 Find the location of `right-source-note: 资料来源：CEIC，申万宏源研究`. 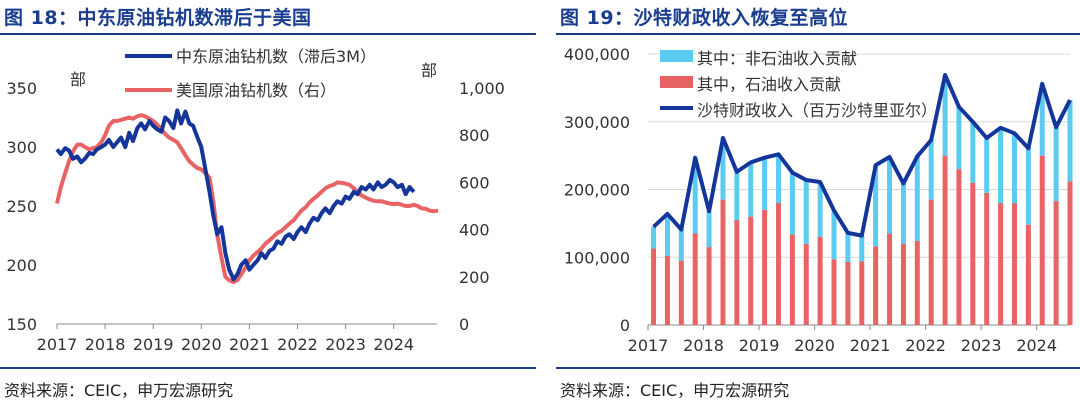

right-source-note: 资料来源：CEIC，申万宏源研究 is located at coordinates (675, 390).